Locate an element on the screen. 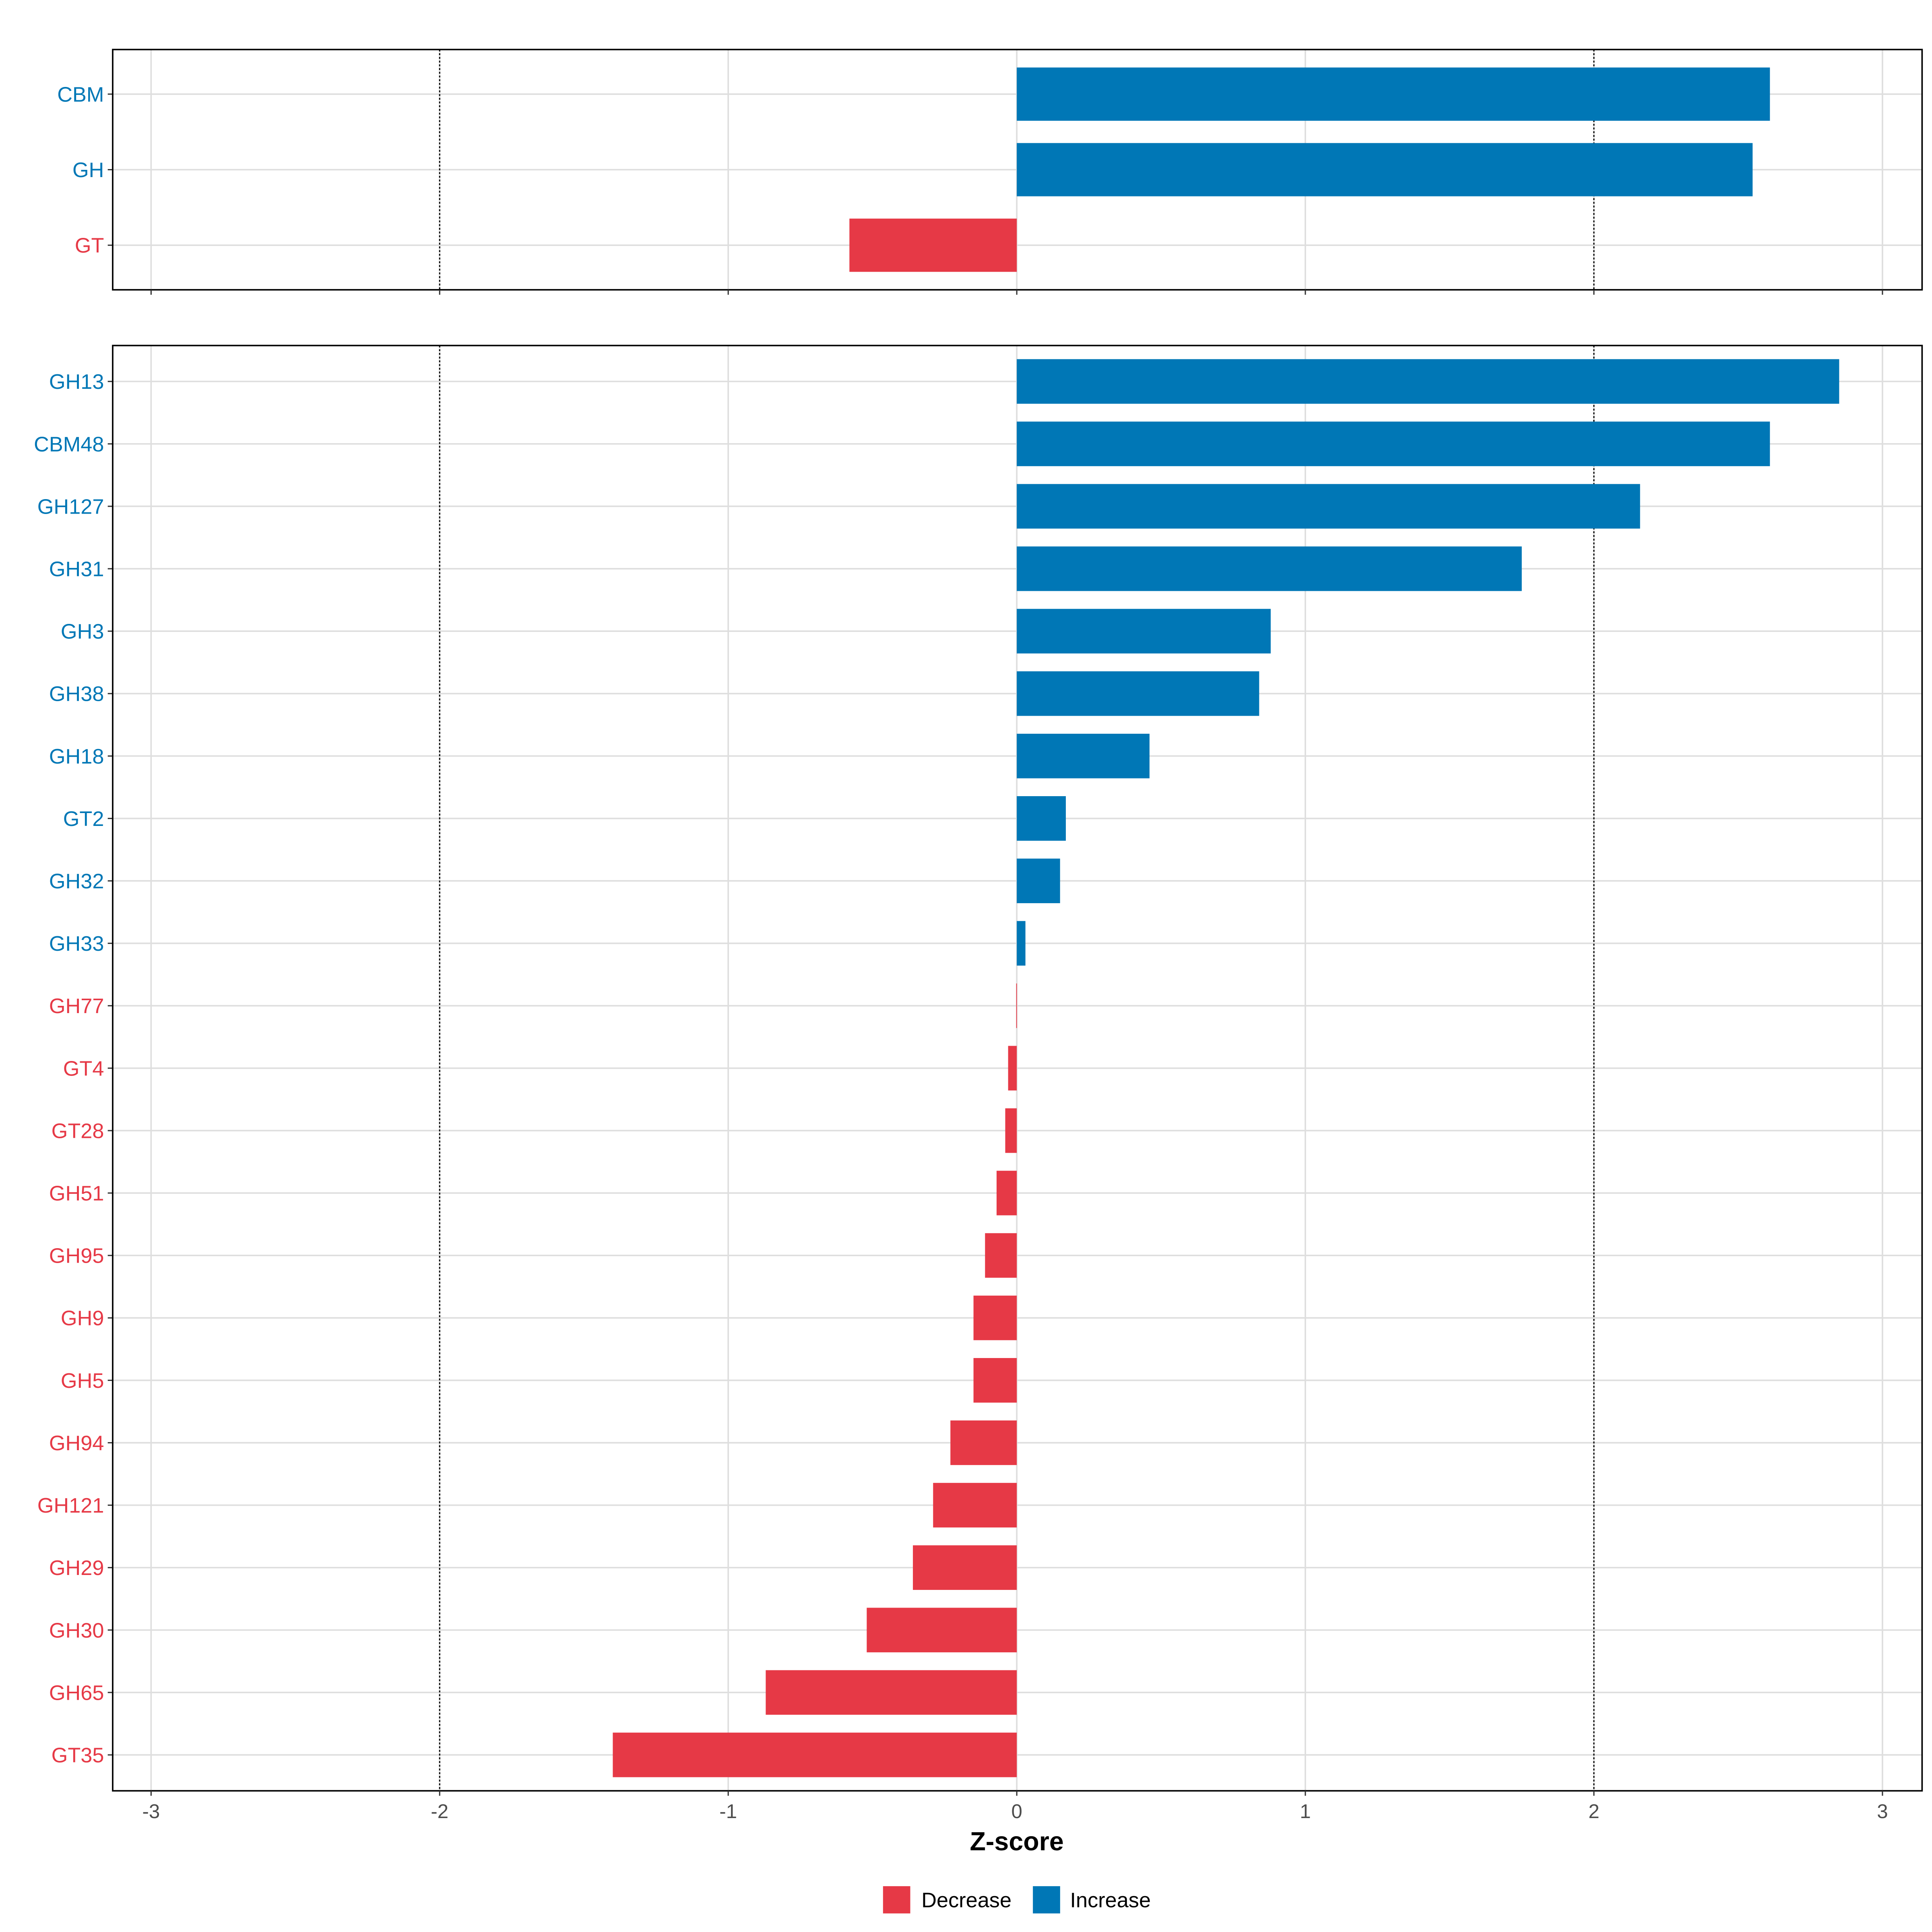 This screenshot has height=1932, width=1932. bar-gh95 is located at coordinates (1001, 1255).